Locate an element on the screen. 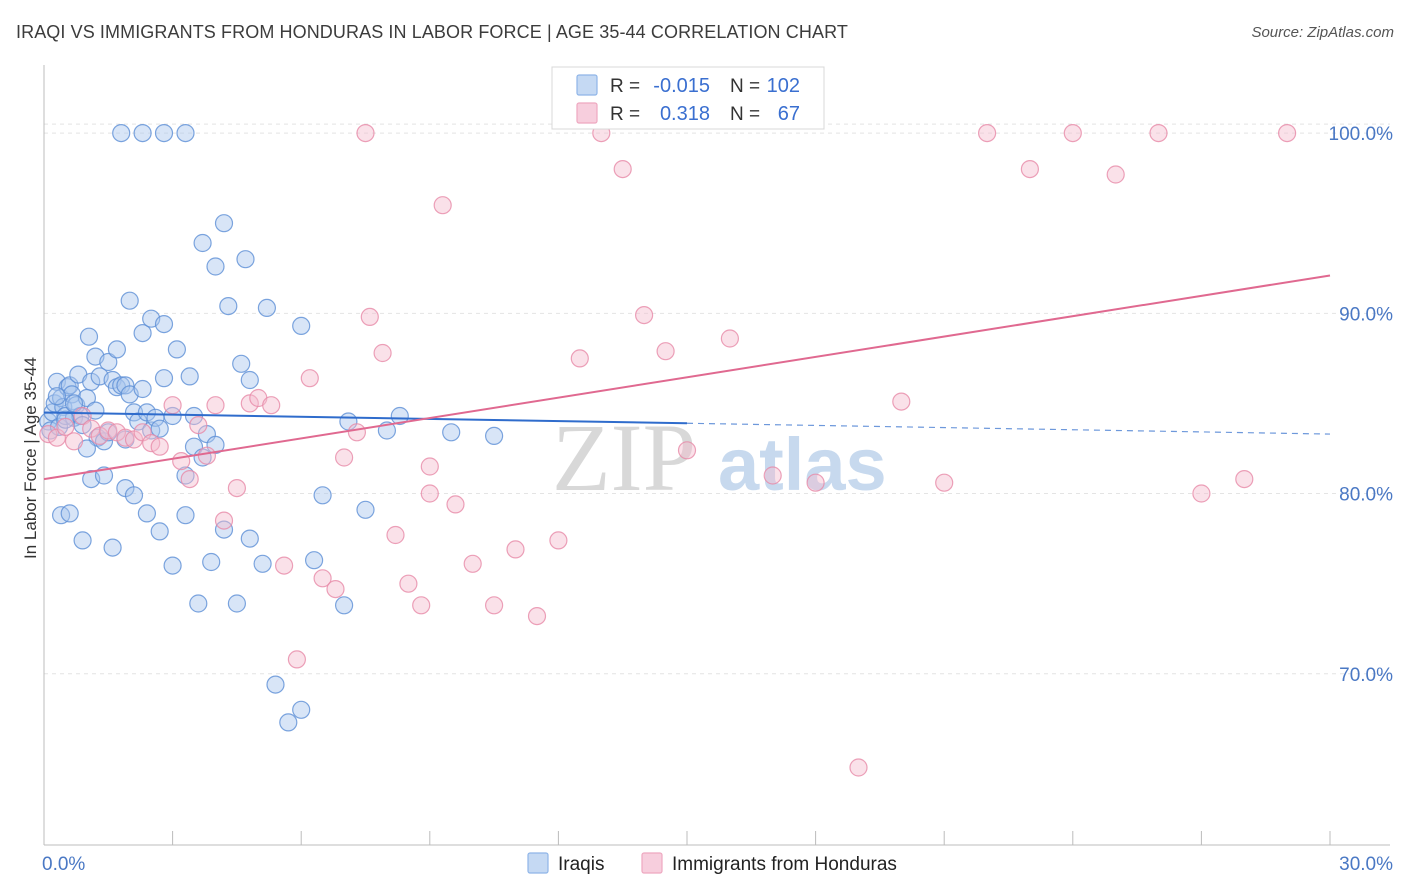  legend-r-value-0: -0.015 is located at coordinates (681, 86).